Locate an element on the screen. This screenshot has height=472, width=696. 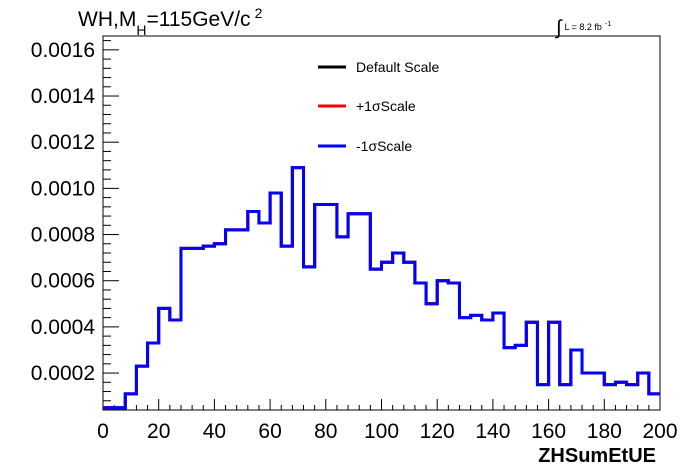
x-tick-label: 0 is located at coordinates (103, 431).